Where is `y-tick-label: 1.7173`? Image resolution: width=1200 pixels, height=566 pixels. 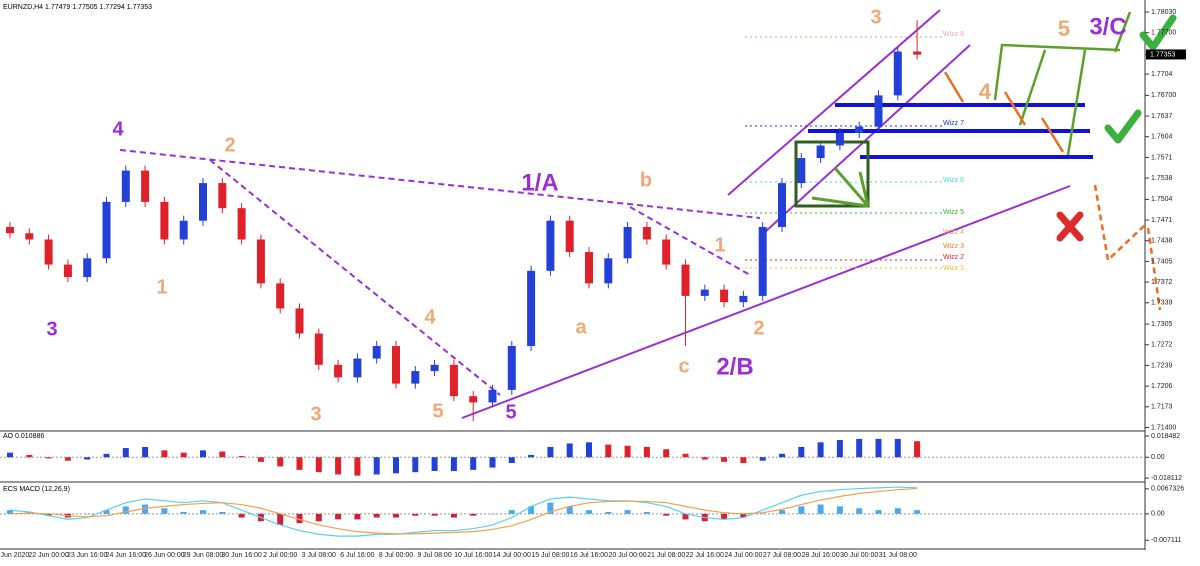 y-tick-label: 1.7173 is located at coordinates (1162, 407).